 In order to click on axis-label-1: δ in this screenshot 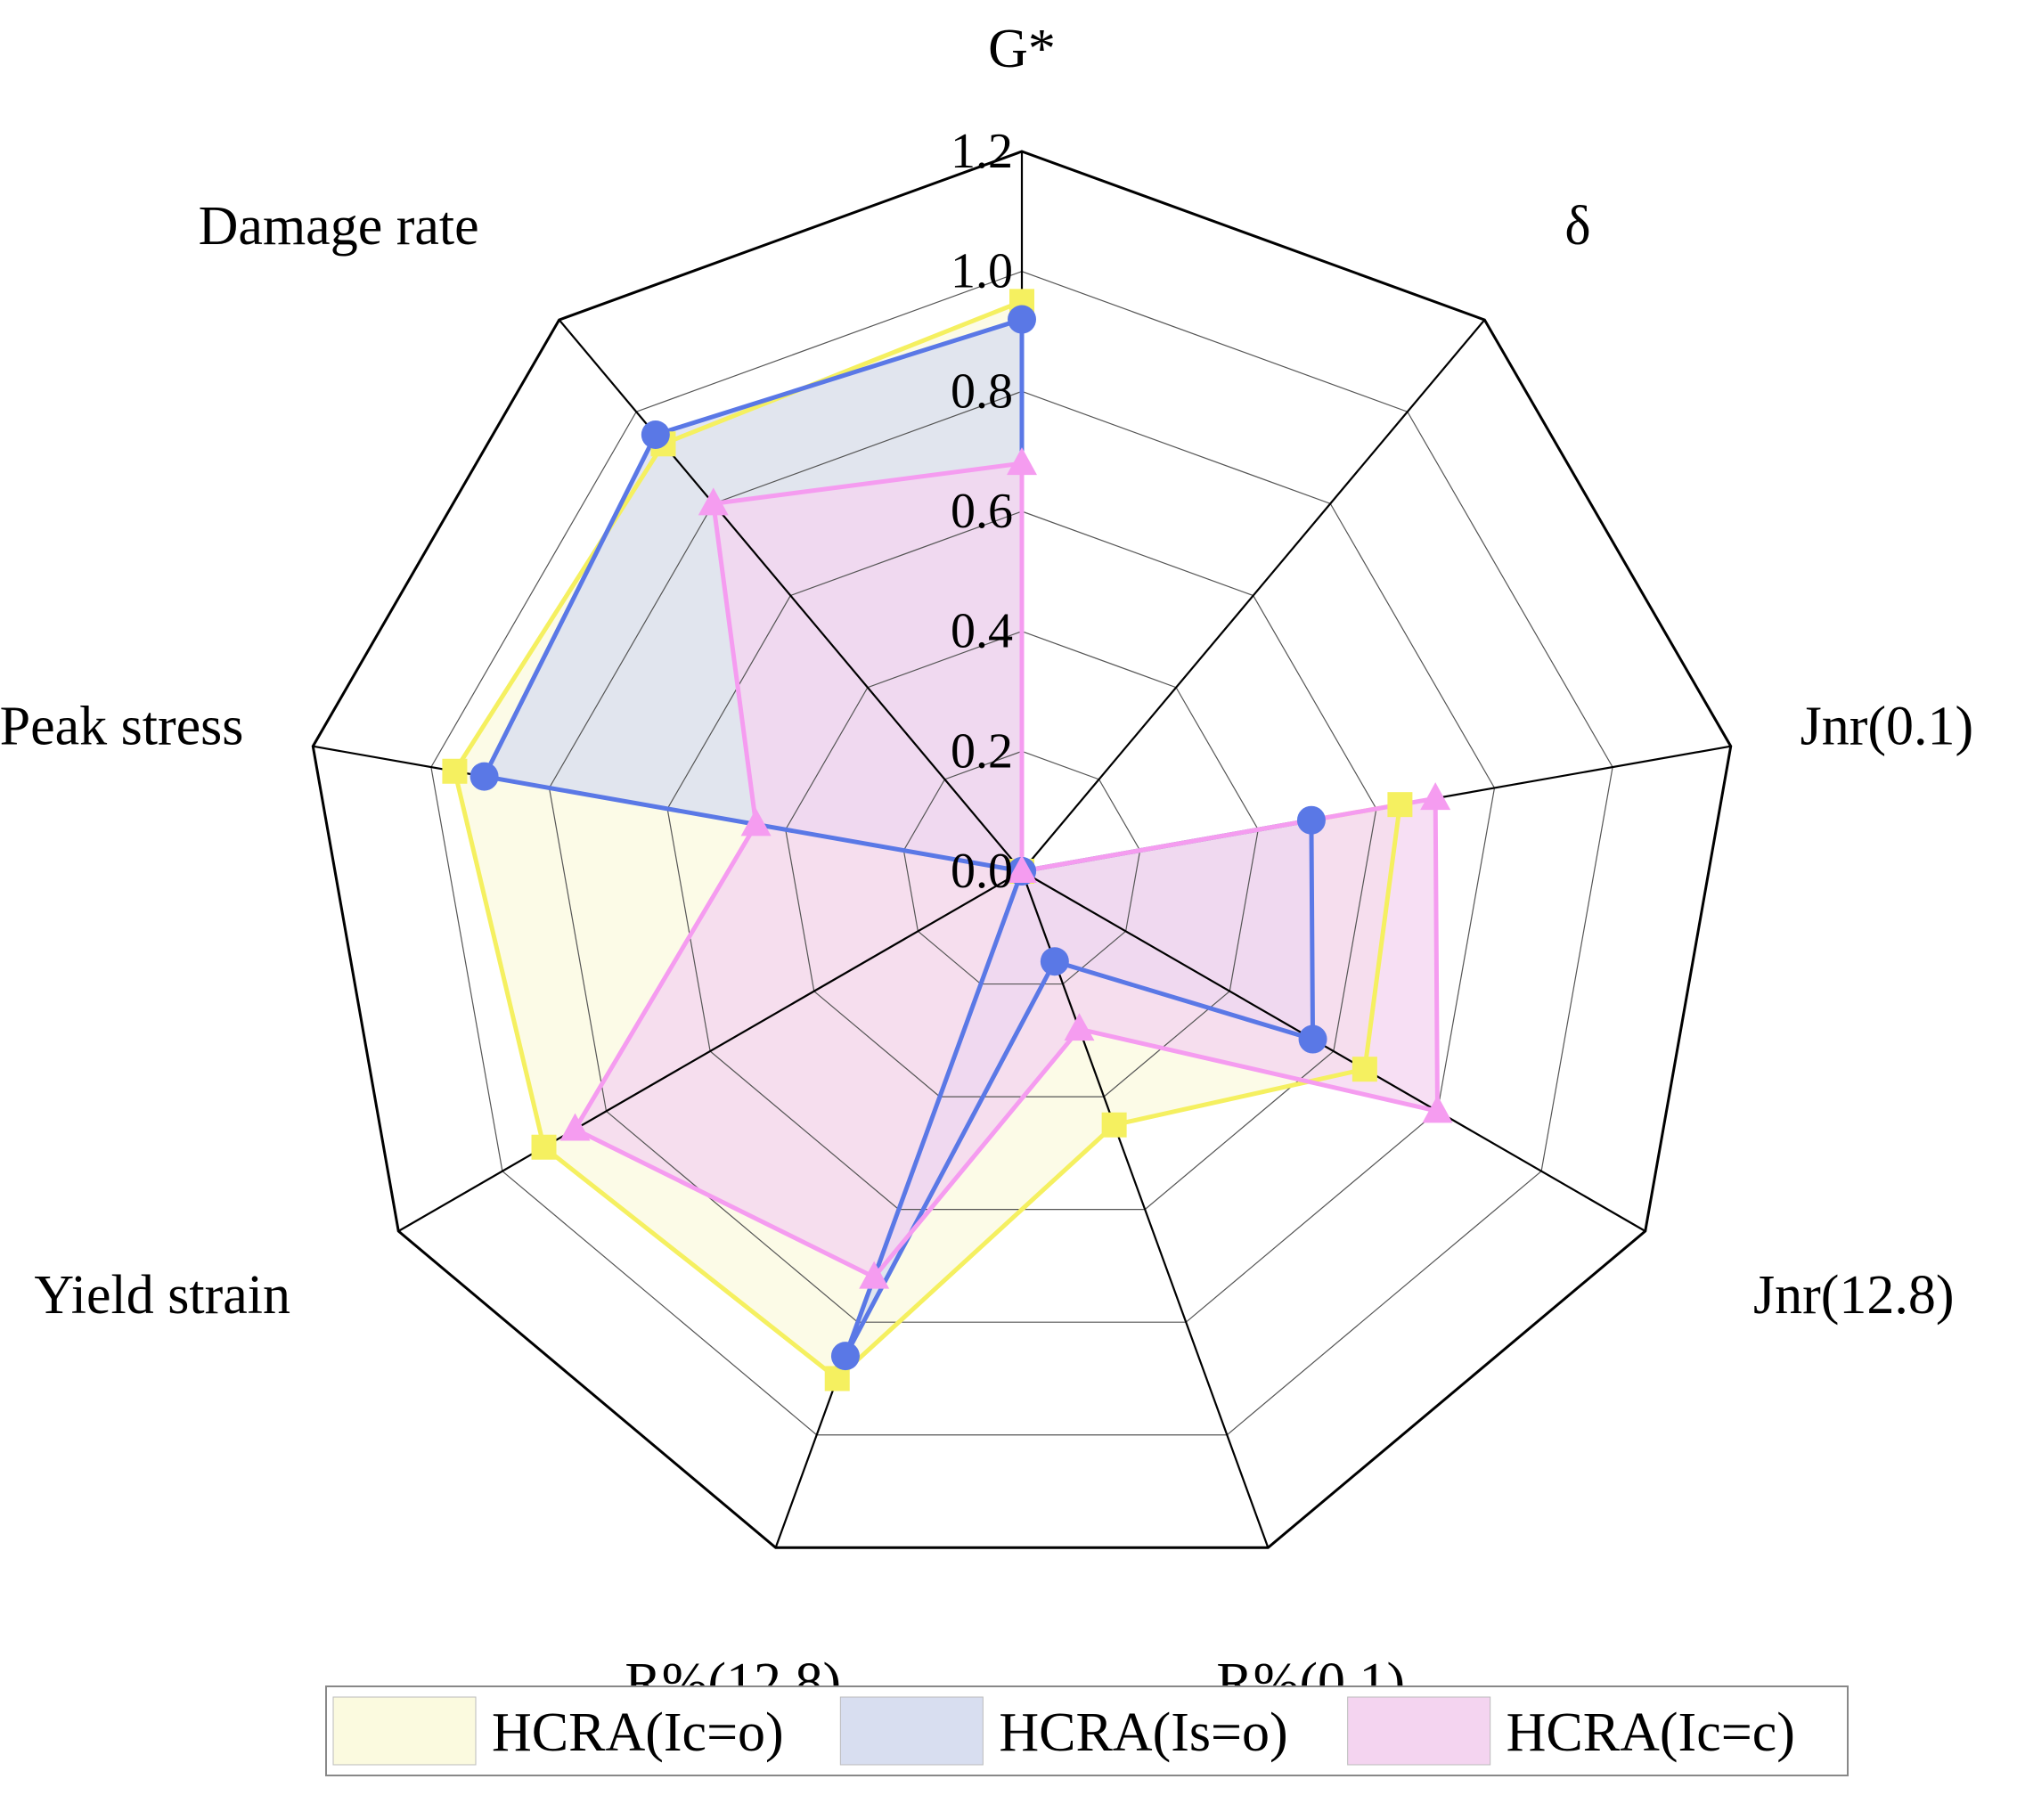, I will do `click(1577, 226)`.